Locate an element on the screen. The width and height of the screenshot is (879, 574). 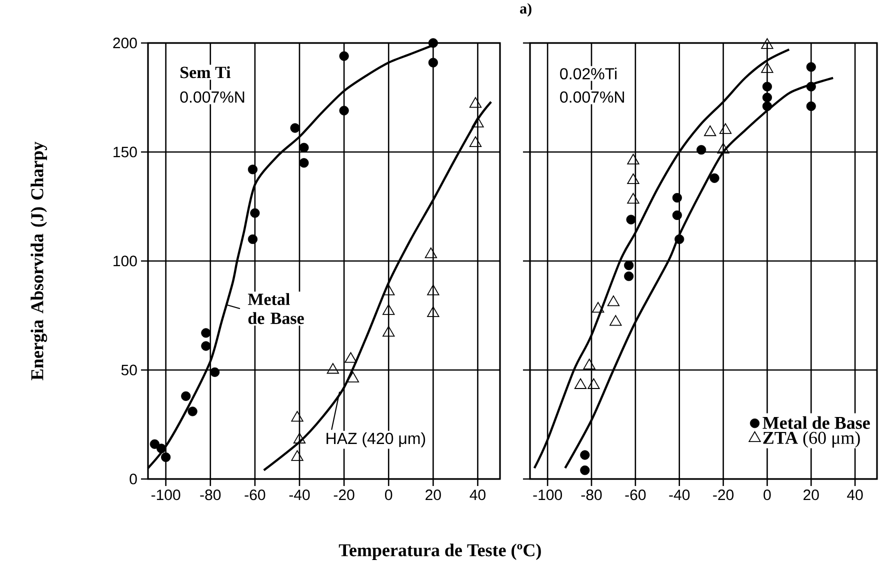
y-axis-title: Energia Absorvida (J) Charpy is located at coordinates (39, 261).